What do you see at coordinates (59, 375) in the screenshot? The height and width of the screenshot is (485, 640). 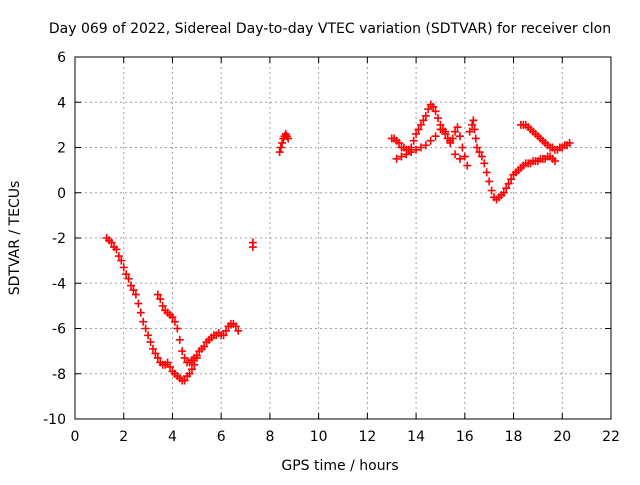 I see `y-tick-label: -8` at bounding box center [59, 375].